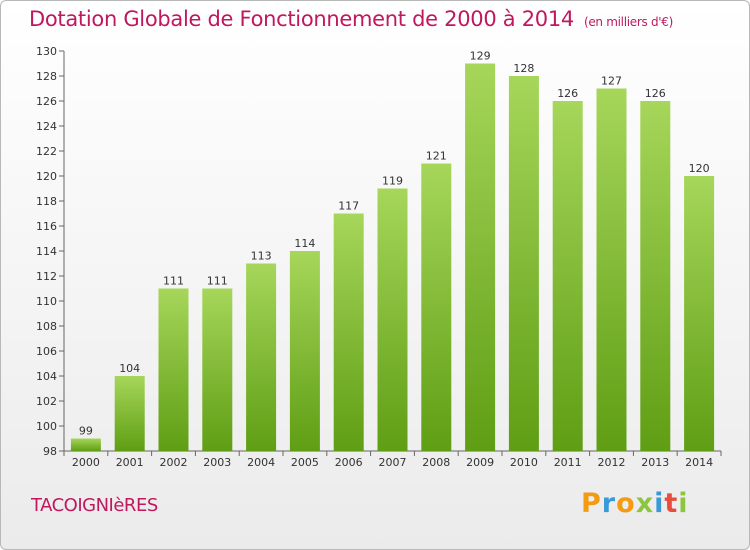 This screenshot has width=750, height=550. I want to click on value-label-2007: 119, so click(392, 181).